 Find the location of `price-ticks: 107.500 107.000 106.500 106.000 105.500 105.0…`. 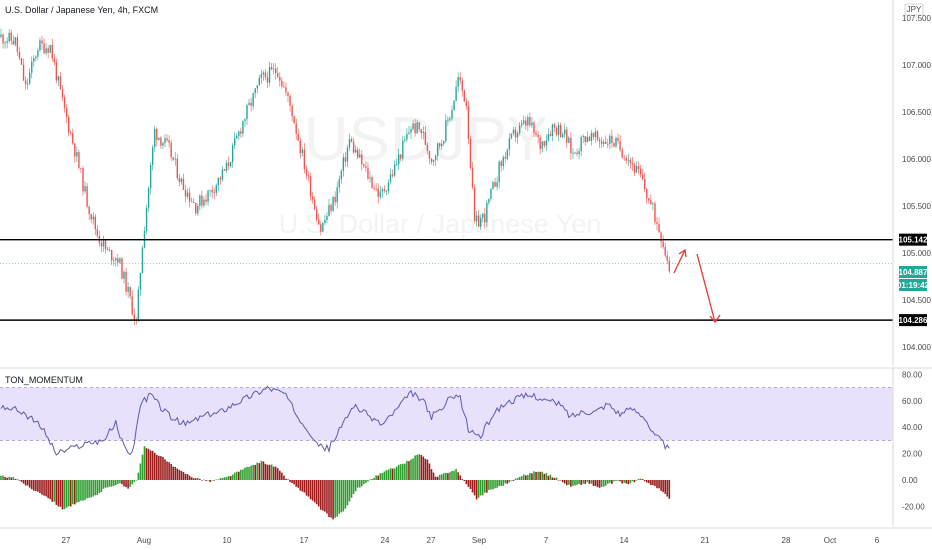

price-ticks: 107.500 107.000 106.500 106.000 105.500 105.0… is located at coordinates (916, 183).